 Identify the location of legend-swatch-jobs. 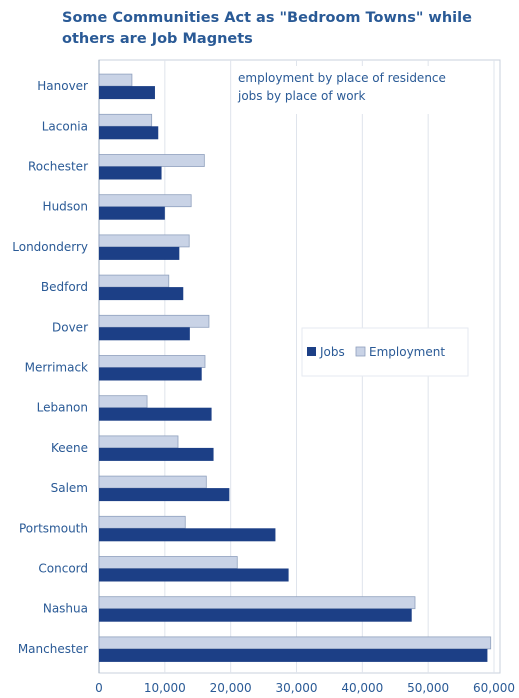
(311, 351).